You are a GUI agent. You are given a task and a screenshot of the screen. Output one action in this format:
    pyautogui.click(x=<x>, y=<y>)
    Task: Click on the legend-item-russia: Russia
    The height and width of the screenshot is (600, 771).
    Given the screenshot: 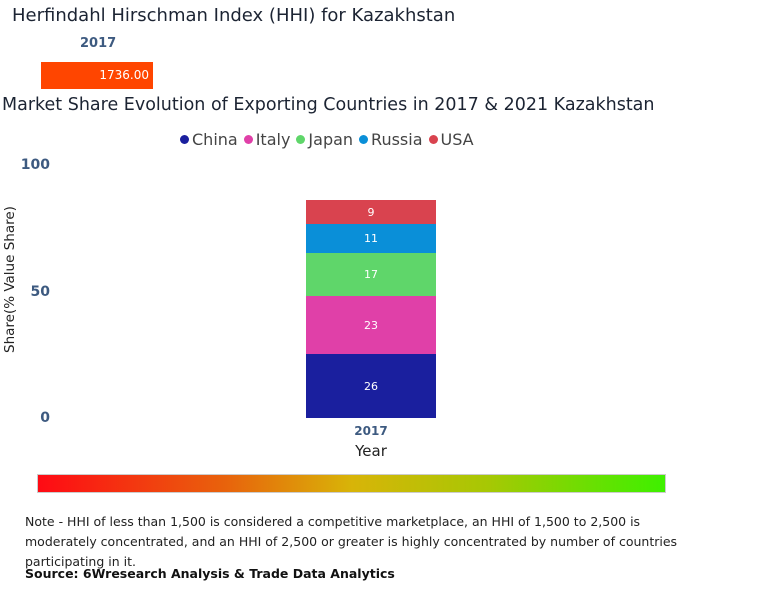 What is the action you would take?
    pyautogui.click(x=391, y=139)
    